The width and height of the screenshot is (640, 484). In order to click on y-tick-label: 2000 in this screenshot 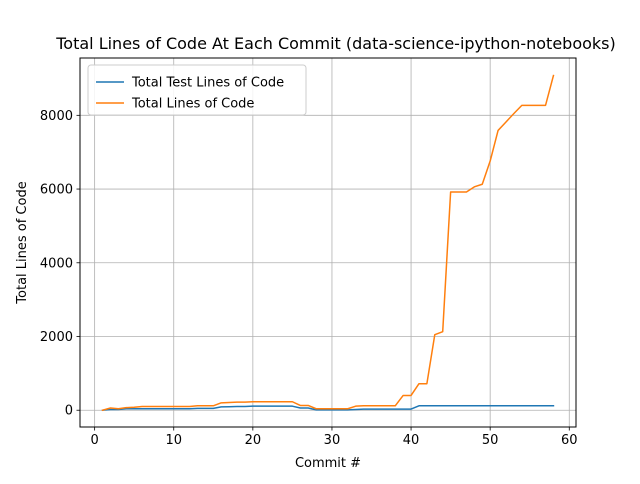, I will do `click(56, 337)`.